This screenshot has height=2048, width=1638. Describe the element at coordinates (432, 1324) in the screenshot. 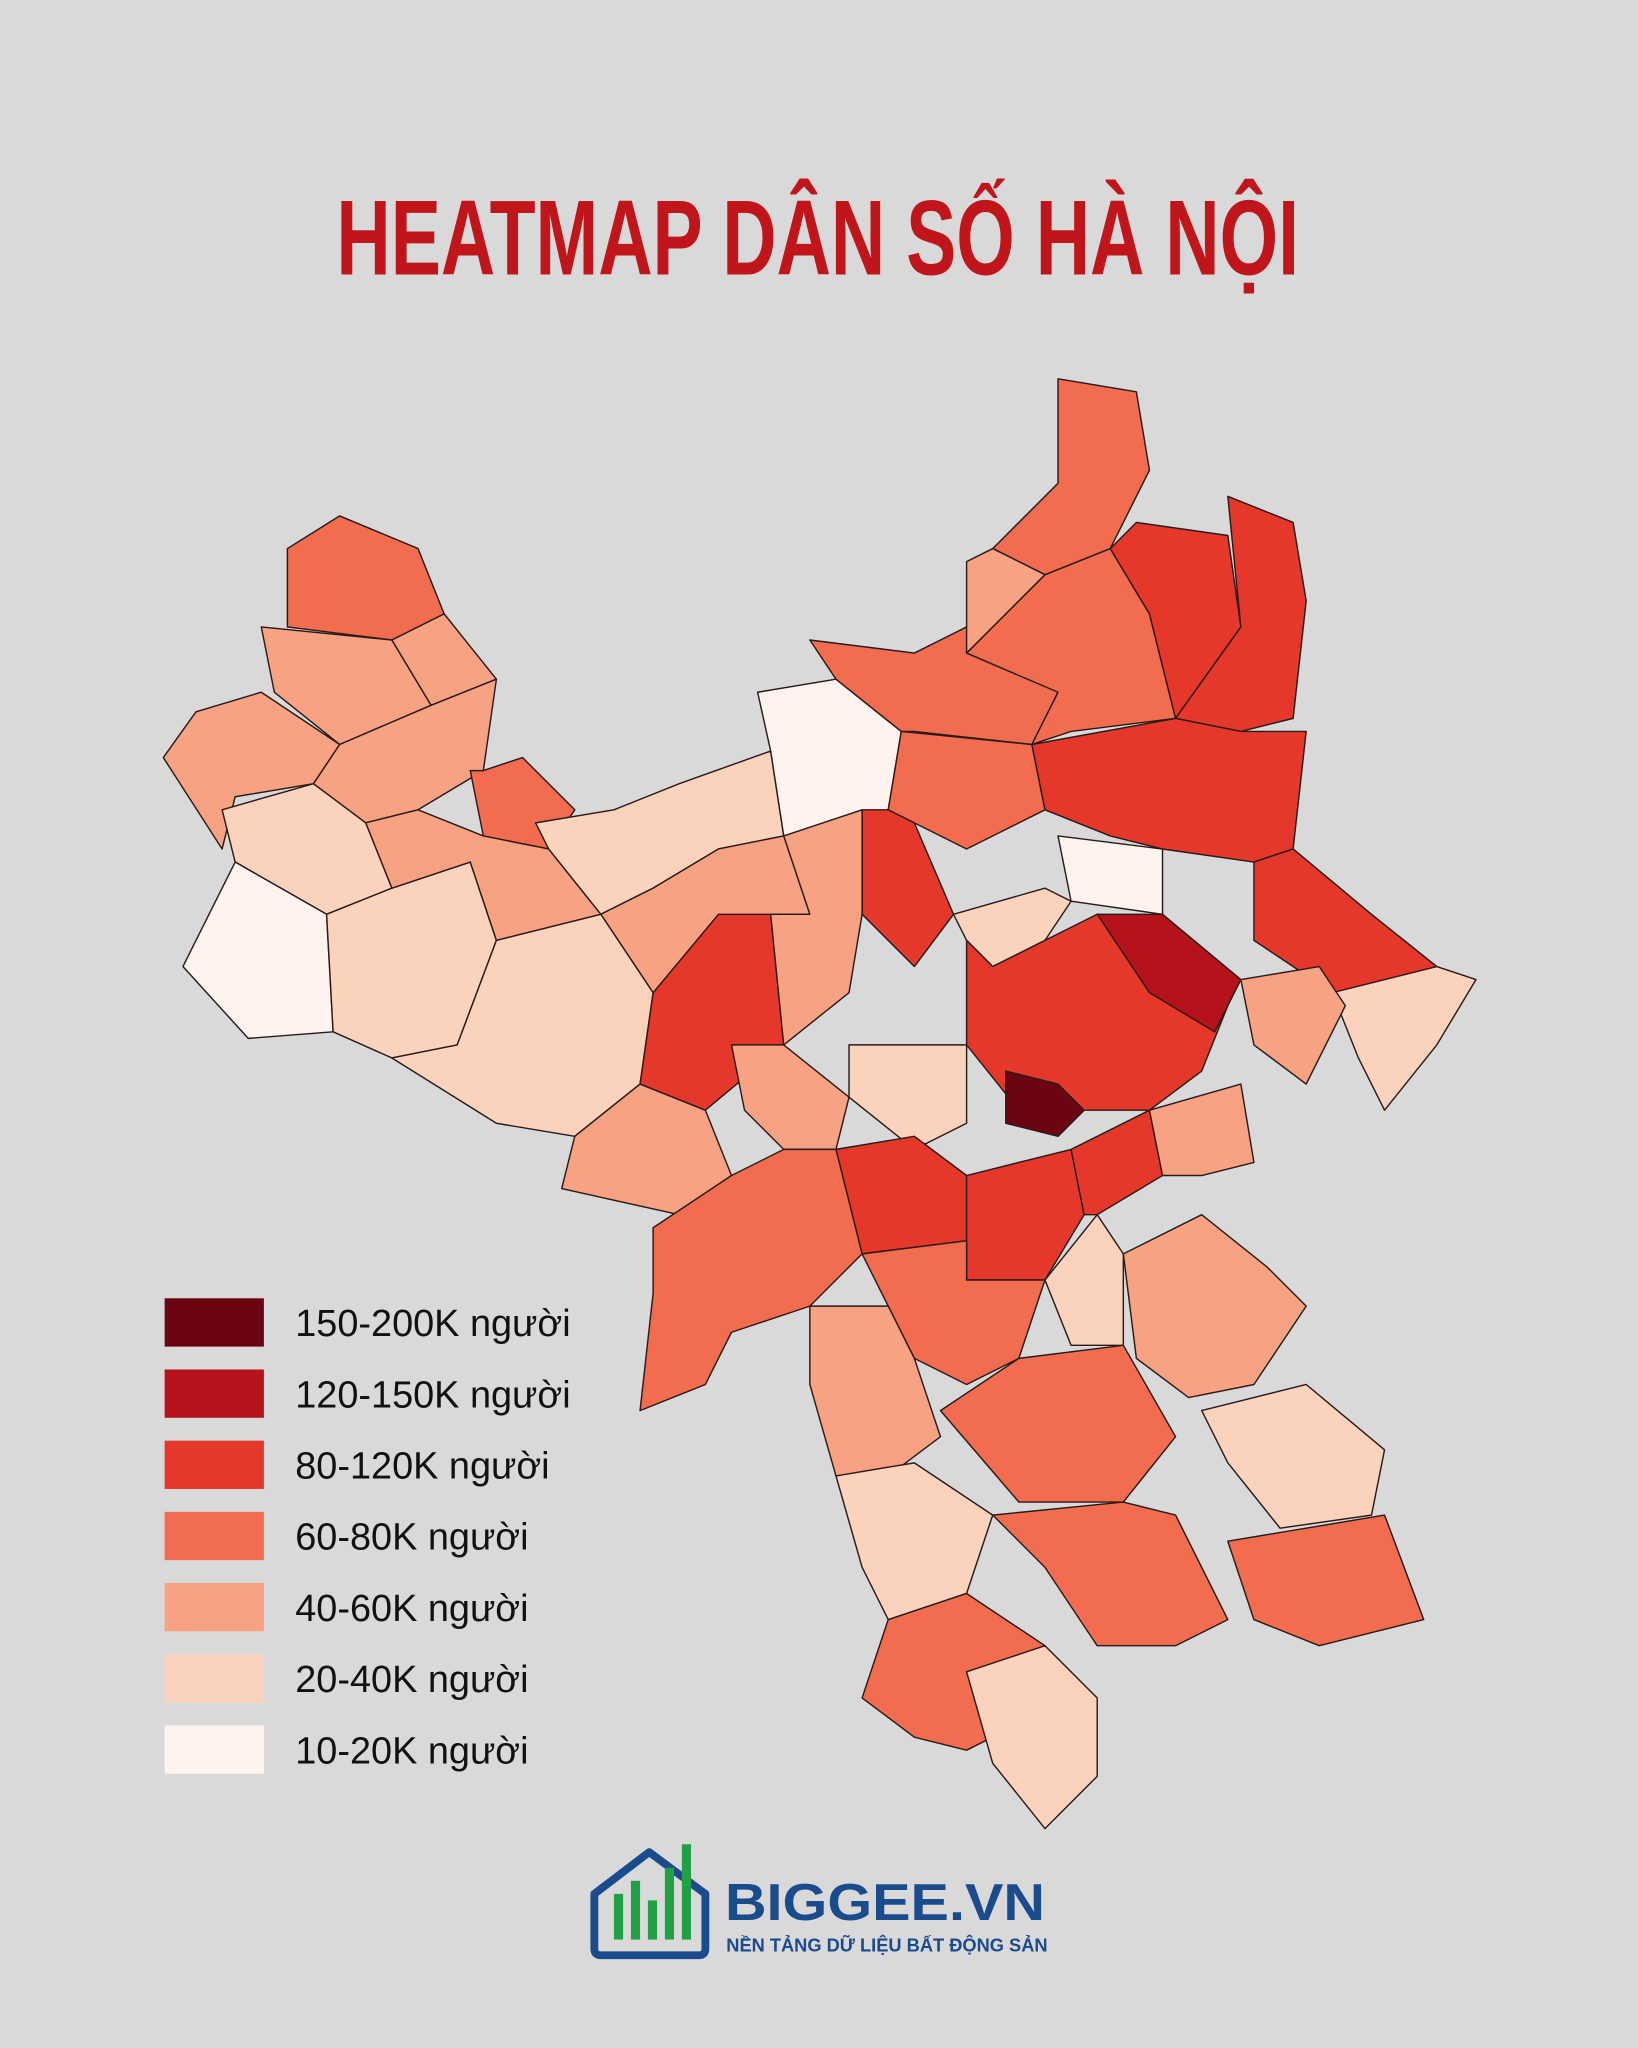

I see `legend-label: 150-200K người` at that location.